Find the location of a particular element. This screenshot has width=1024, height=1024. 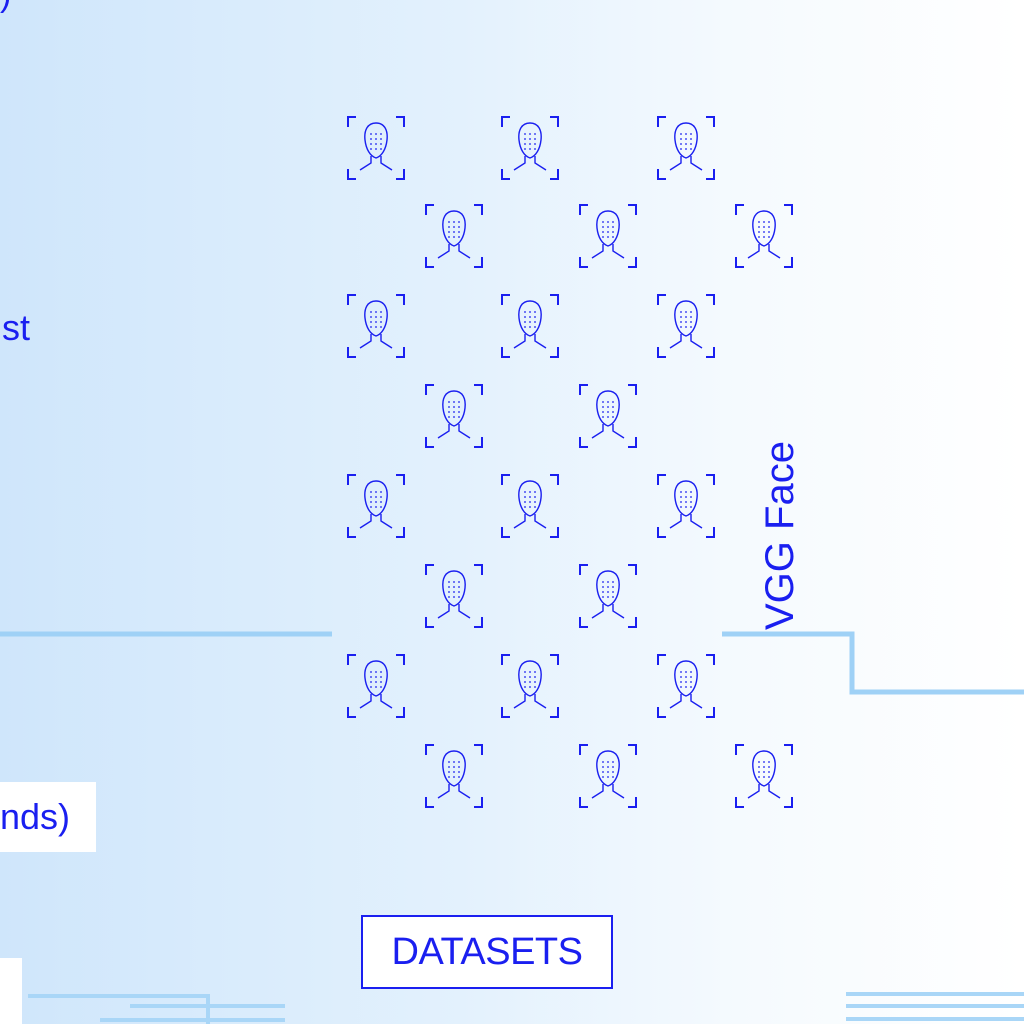

bottom-right-lines is located at coordinates (935, 1006).